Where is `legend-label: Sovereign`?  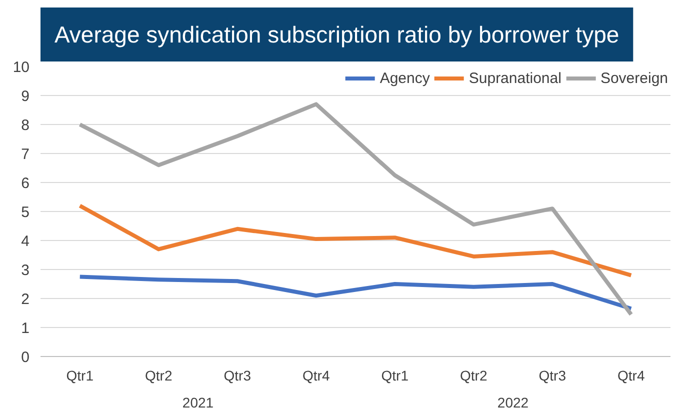
legend-label: Sovereign is located at coordinates (634, 78).